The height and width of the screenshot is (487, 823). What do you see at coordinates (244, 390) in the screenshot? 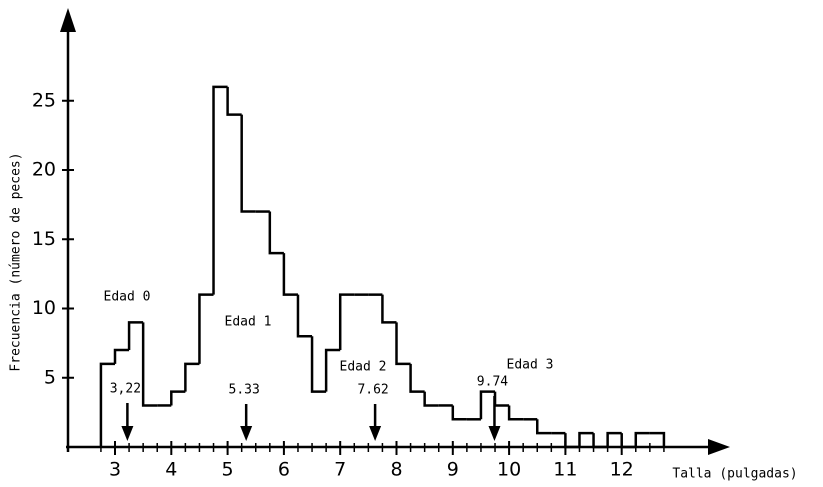
I see `annotation-label: 5.33` at bounding box center [244, 390].